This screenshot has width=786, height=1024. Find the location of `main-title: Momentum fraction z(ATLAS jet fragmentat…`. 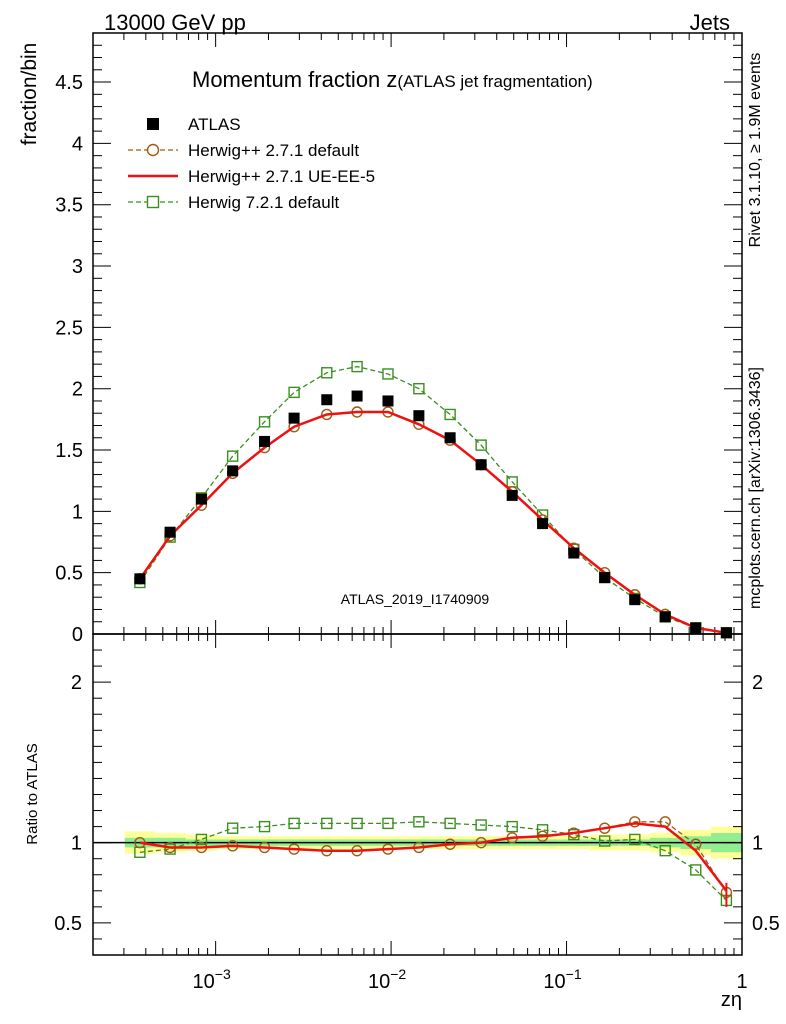

main-title: Momentum fraction z(ATLAS jet fragmentat… is located at coordinates (392, 79).